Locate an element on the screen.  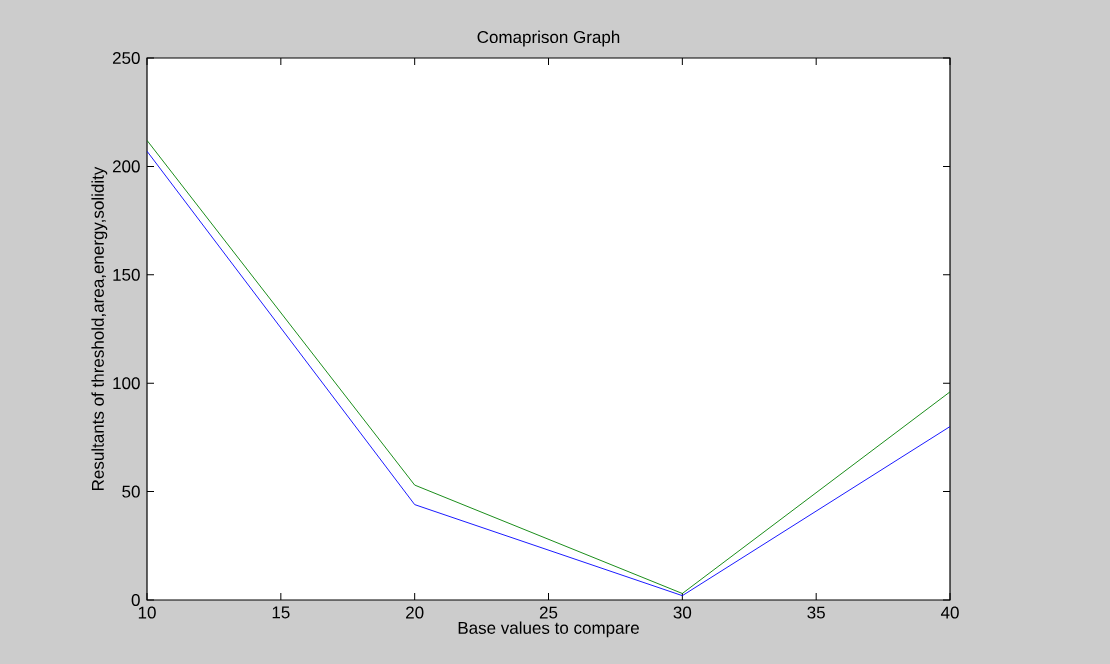
y-axis-title: Resultants of threshold,area,energy,solidity is located at coordinates (99, 328).